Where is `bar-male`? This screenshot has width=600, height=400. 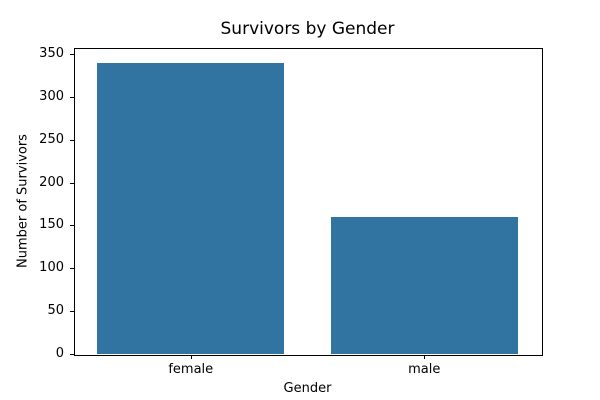 bar-male is located at coordinates (424, 285).